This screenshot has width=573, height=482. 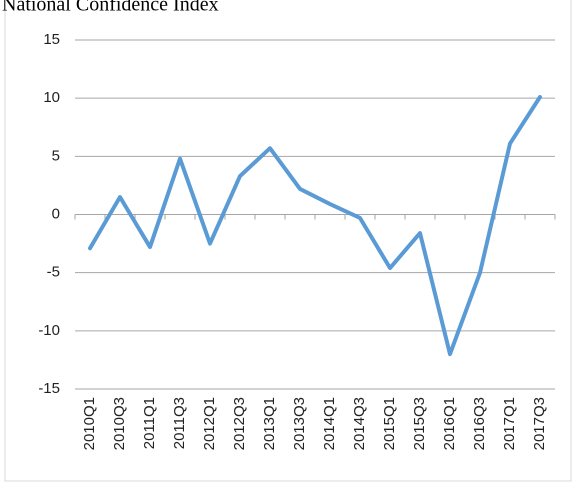 I want to click on x-tick-label: 2015Q3, so click(x=419, y=423).